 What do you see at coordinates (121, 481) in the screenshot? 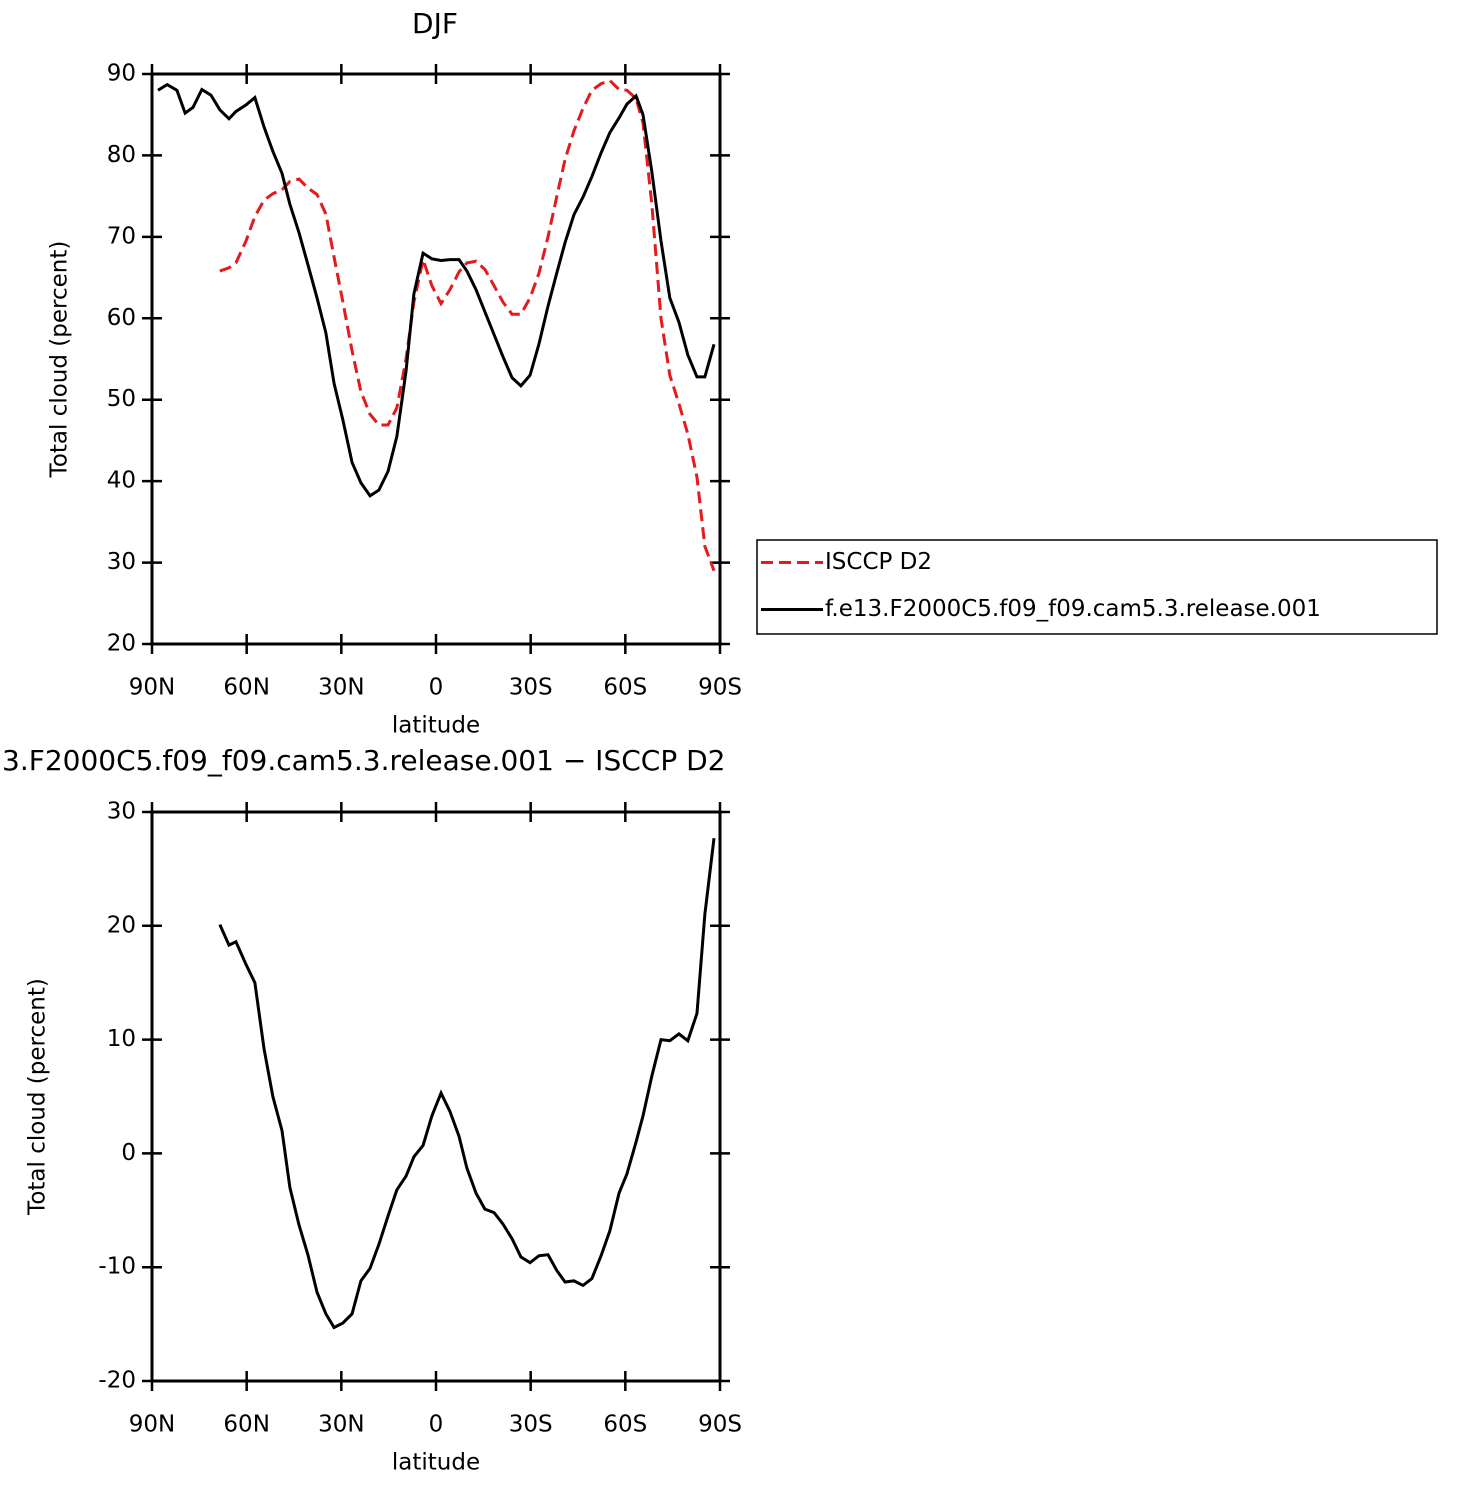
I see `y-tick-label: 40` at bounding box center [121, 481].